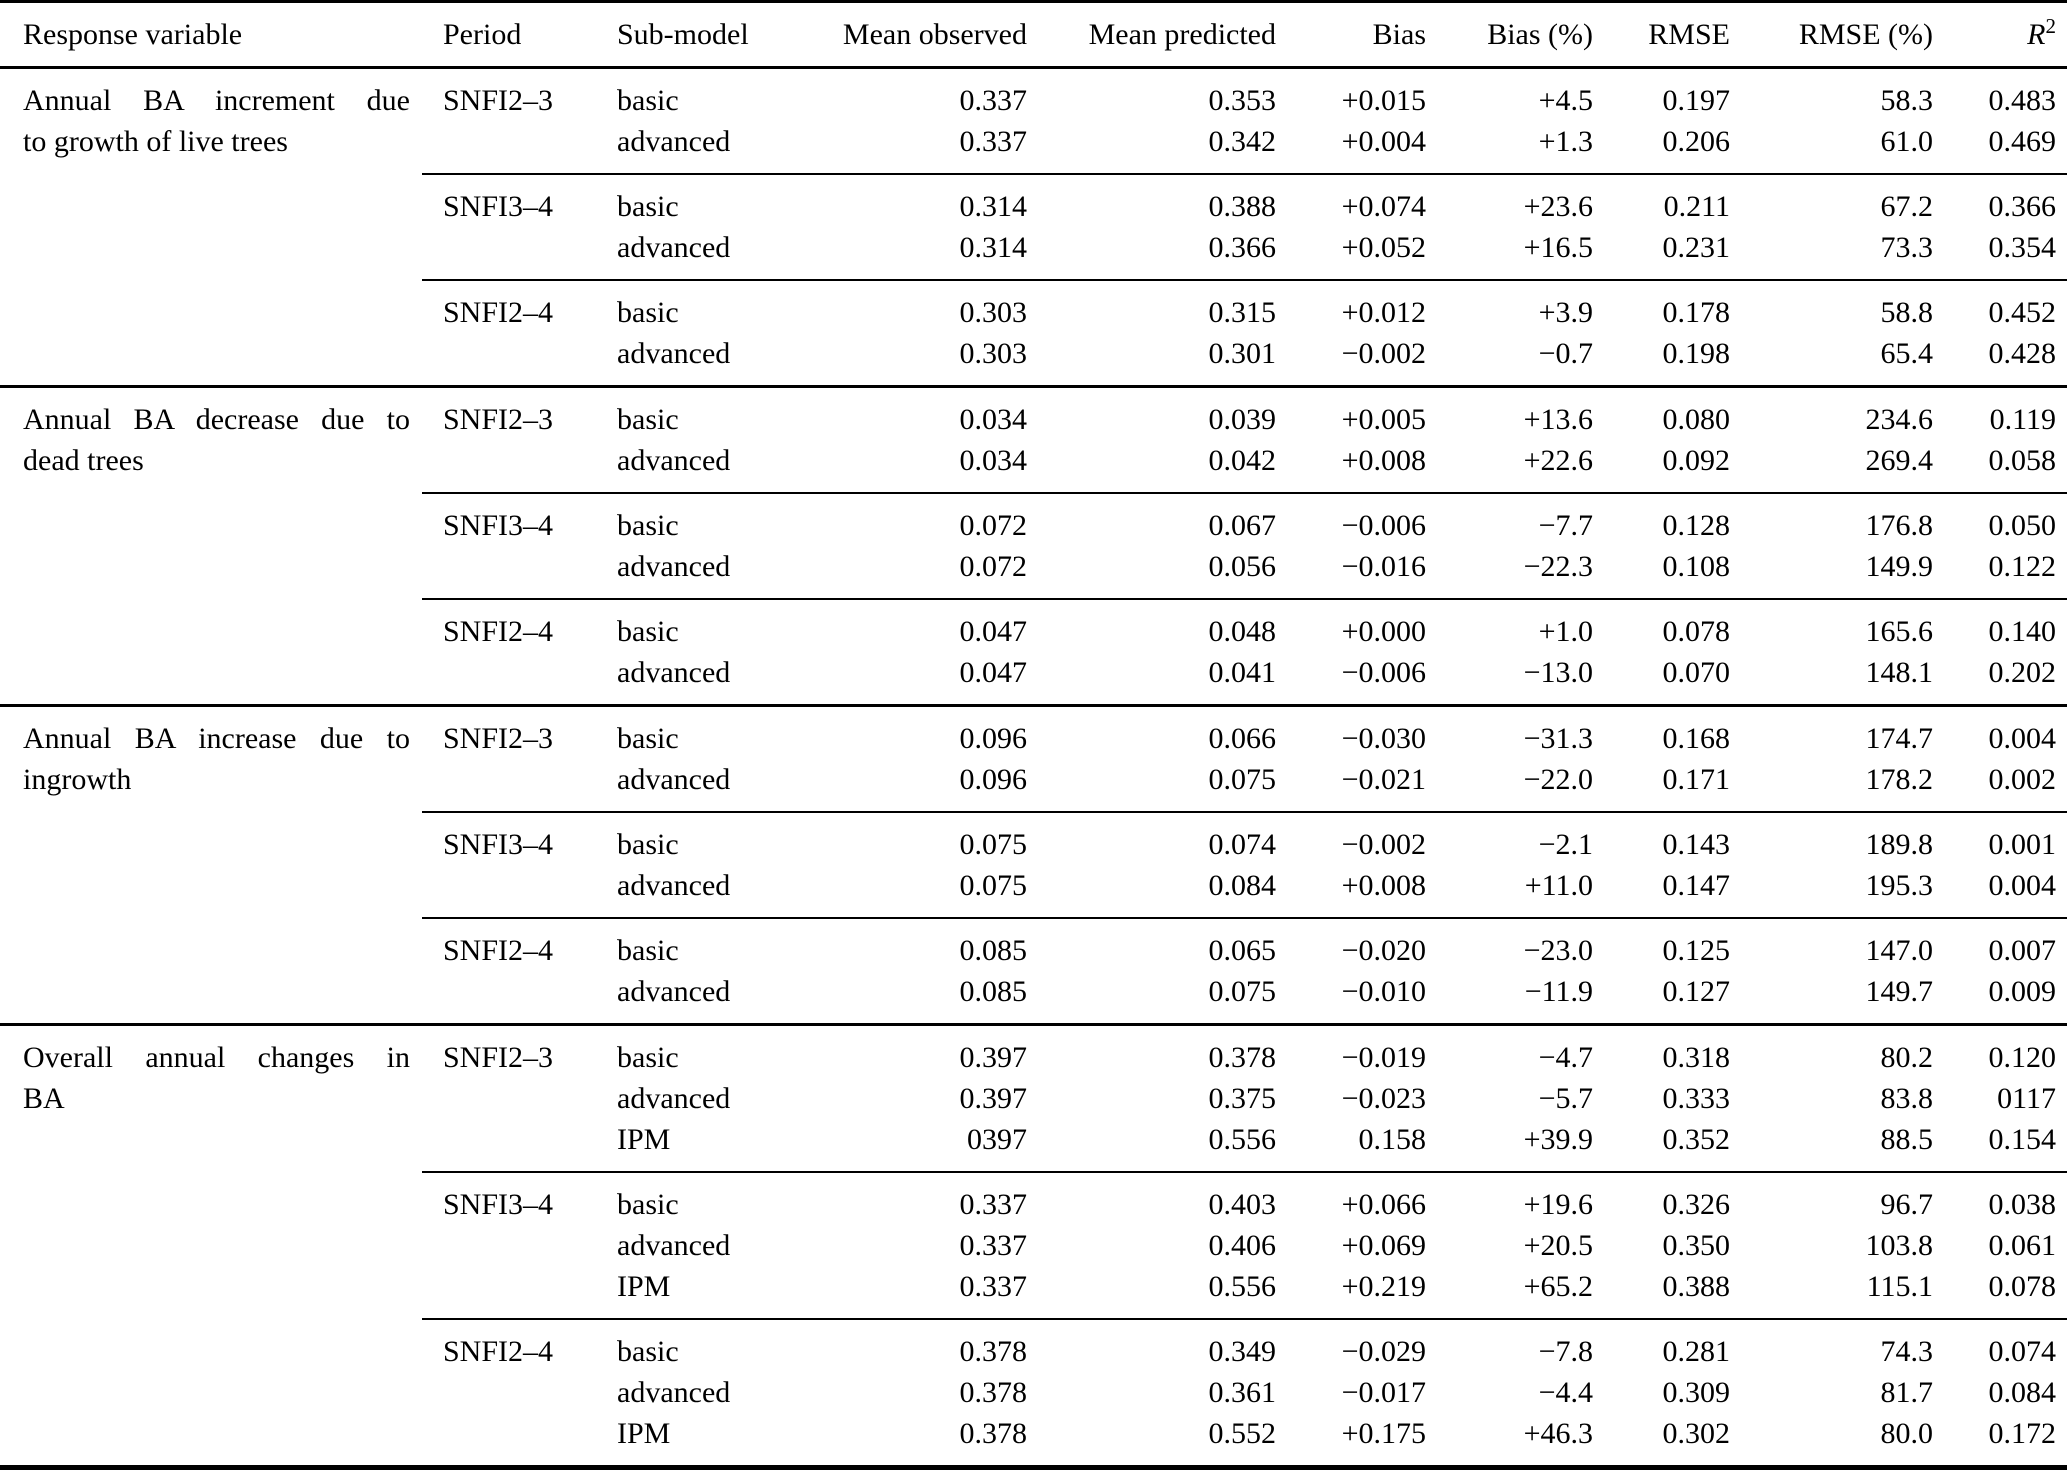  Describe the element at coordinates (1899, 885) in the screenshot. I see `cell-rmse-pct: 195.3` at that location.